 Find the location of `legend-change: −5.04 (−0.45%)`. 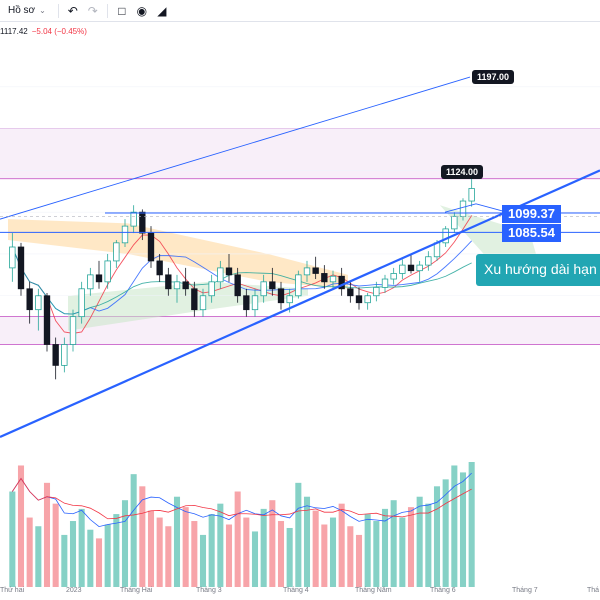

legend-change: −5.04 (−0.45%) is located at coordinates (59, 31).